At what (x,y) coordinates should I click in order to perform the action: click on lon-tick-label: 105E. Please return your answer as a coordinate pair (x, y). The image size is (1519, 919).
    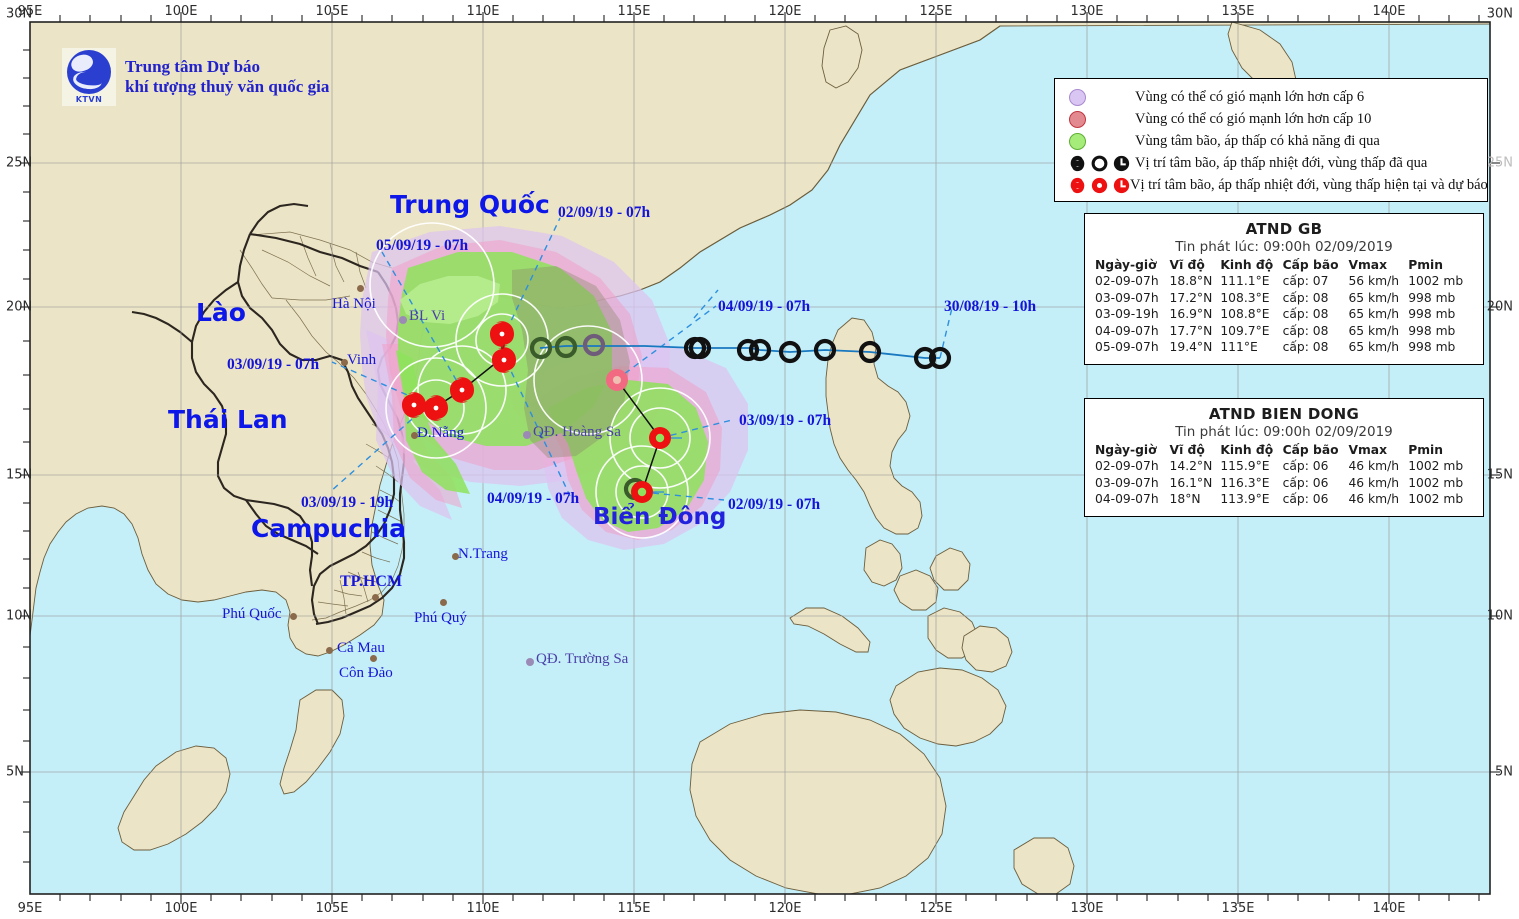
    Looking at the image, I should click on (332, 908).